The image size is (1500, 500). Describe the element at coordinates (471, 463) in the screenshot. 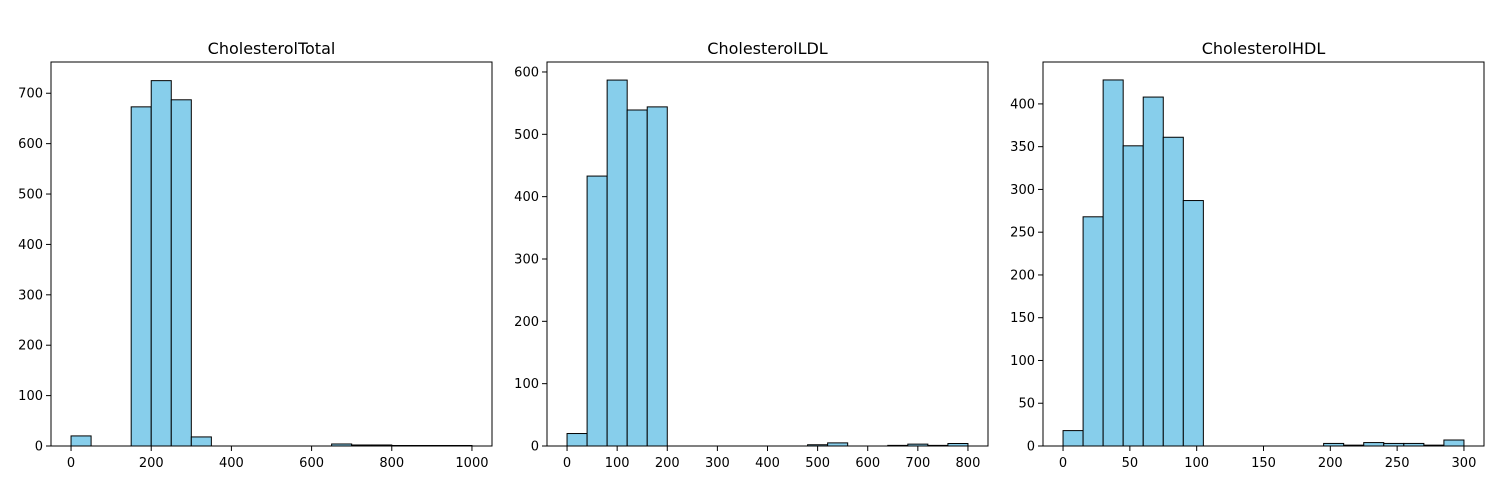

I see `x-tick-label: 1000` at that location.